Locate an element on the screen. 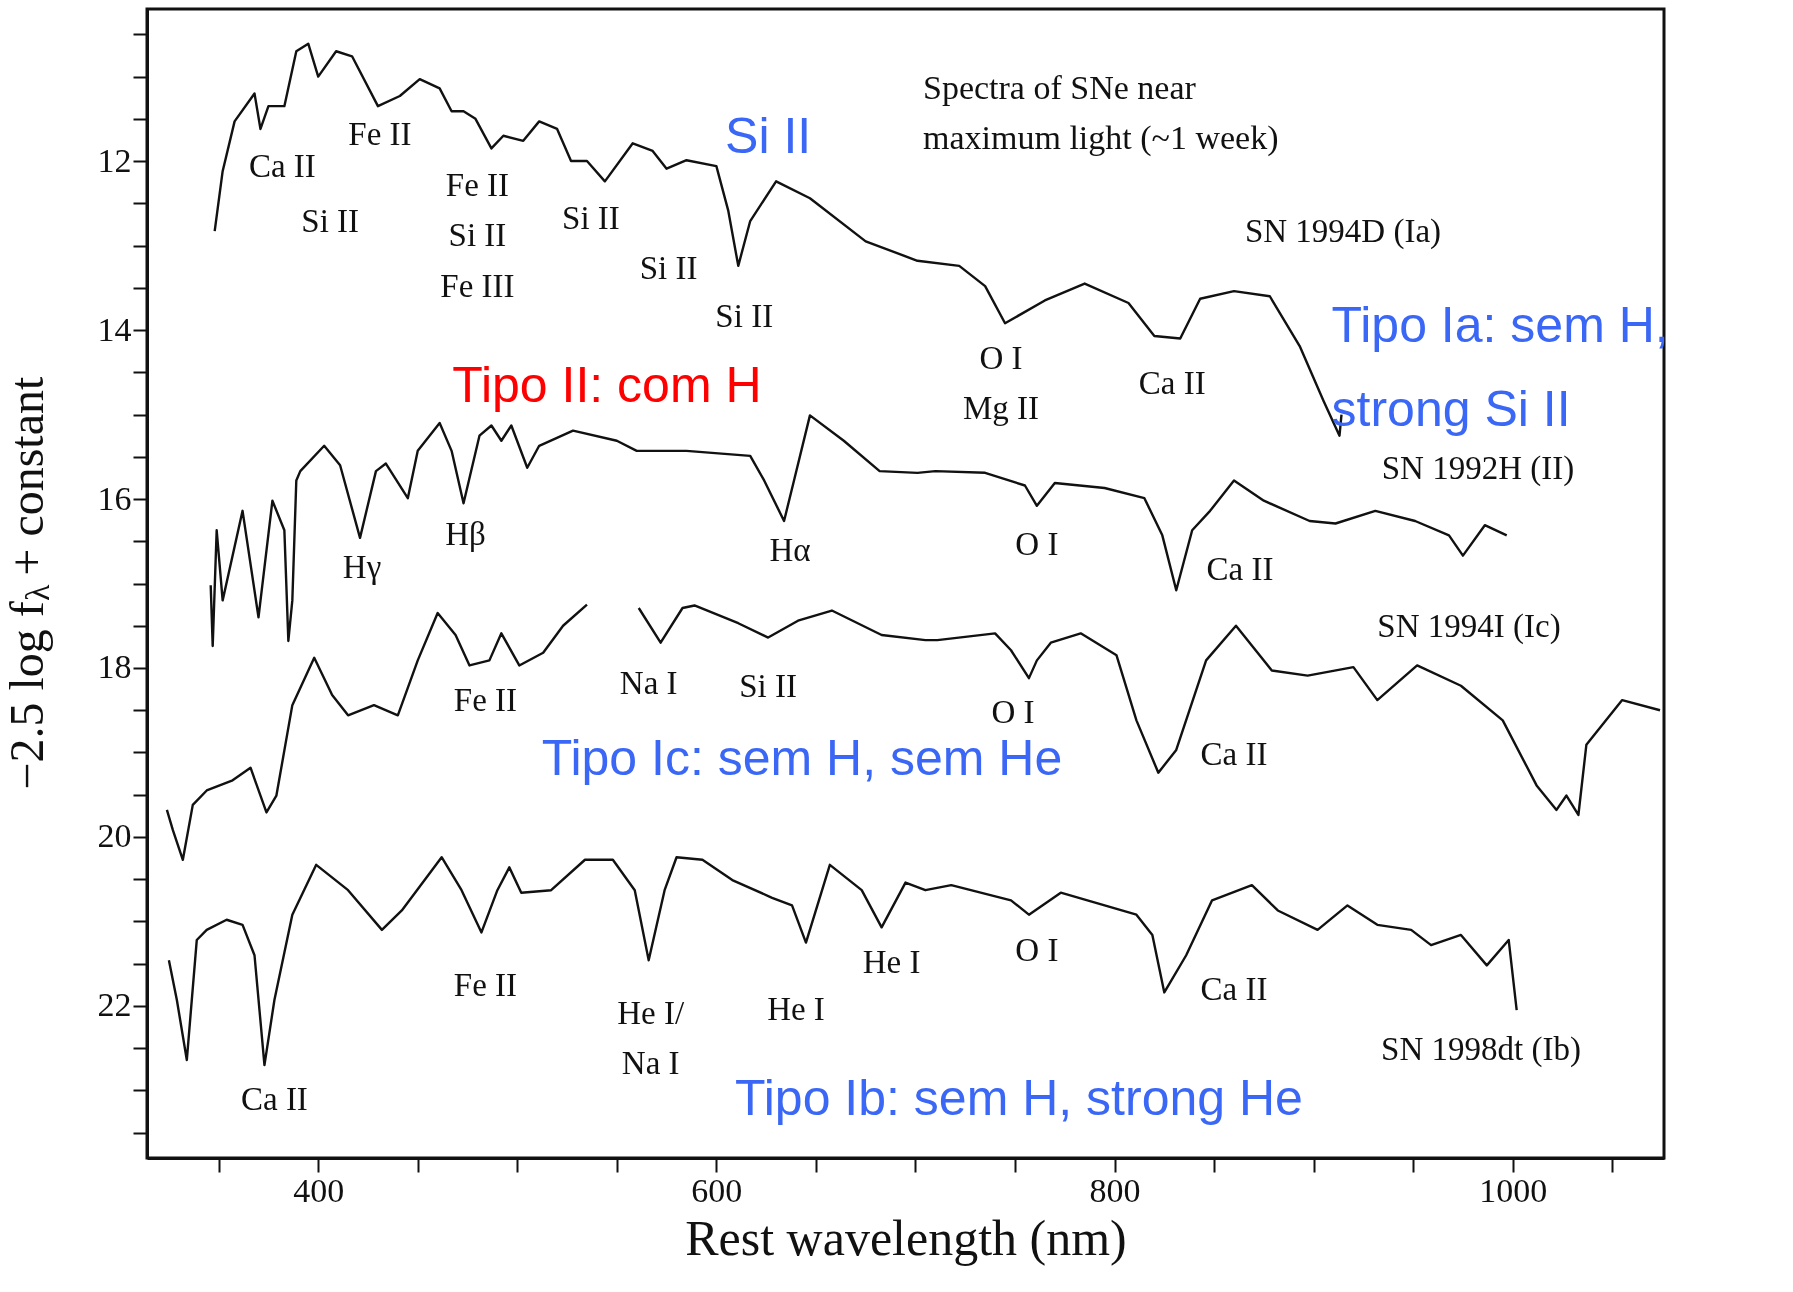  y-tick-label: 12 is located at coordinates (114, 160).